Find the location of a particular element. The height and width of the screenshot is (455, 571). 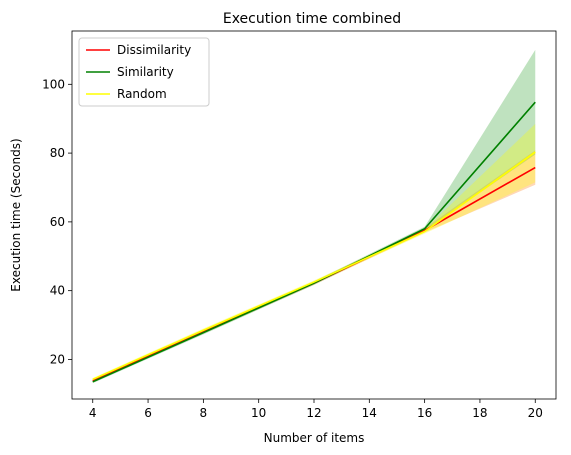

legend-box is located at coordinates (144, 72).